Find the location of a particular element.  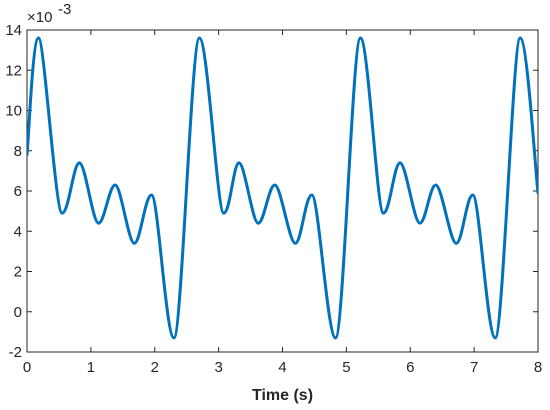

y-tick-label: 14 is located at coordinates (13, 30).